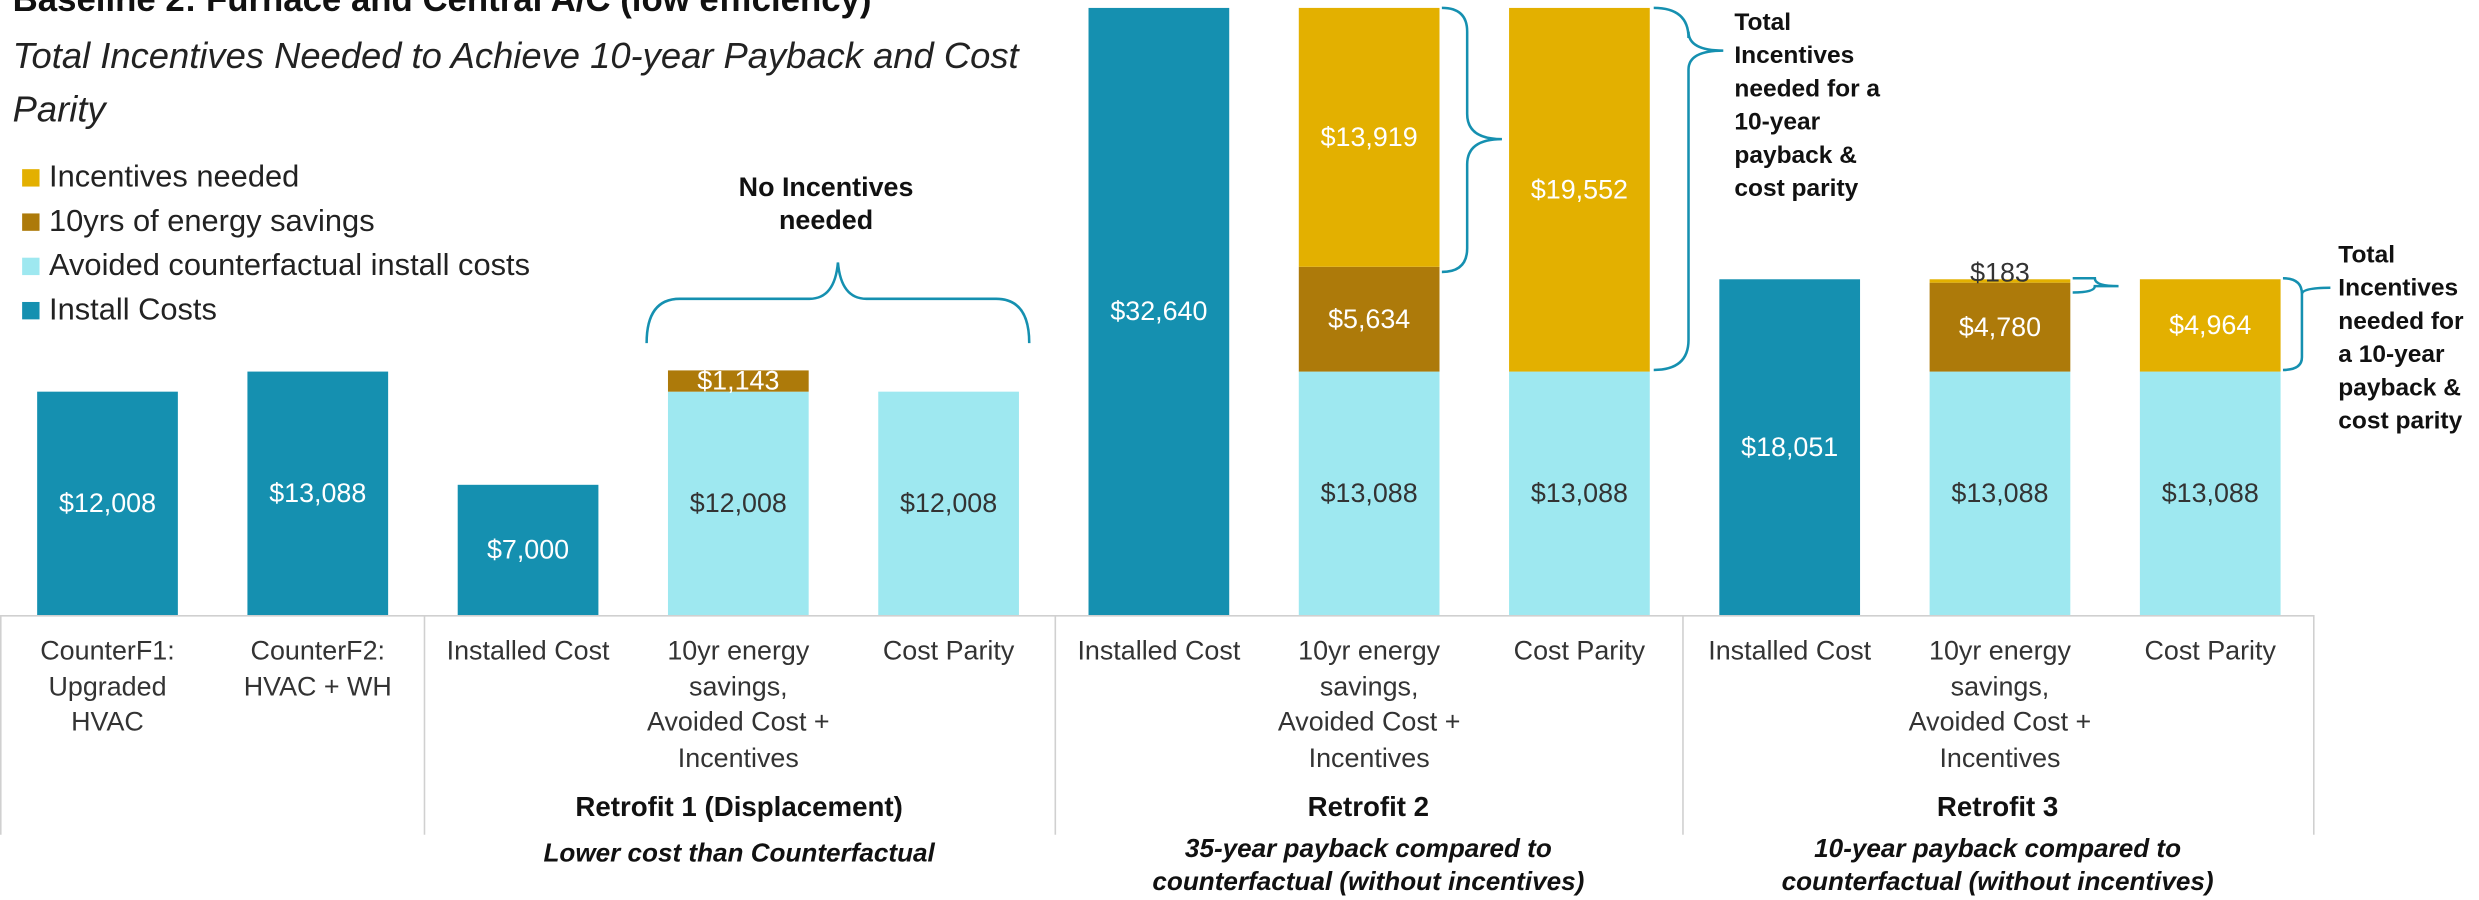  I want to click on x-tick-label: CounterF2: HVAC + WH, so click(317, 668).